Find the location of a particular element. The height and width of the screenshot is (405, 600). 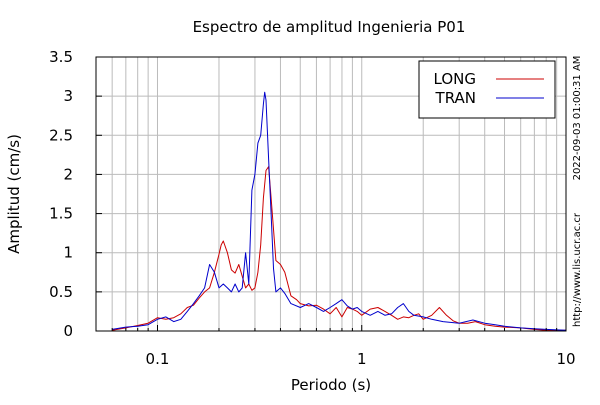

x-axis-label: Periodo (s) is located at coordinates (331, 385).